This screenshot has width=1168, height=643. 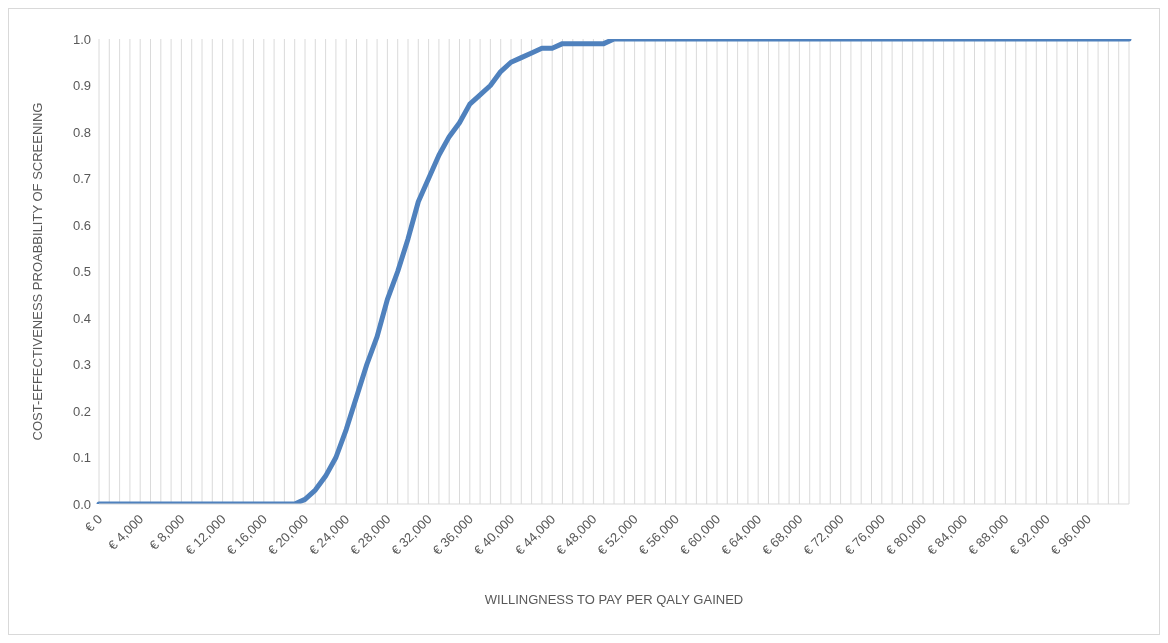 What do you see at coordinates (81, 318) in the screenshot?
I see `y-tick-label: 0.4` at bounding box center [81, 318].